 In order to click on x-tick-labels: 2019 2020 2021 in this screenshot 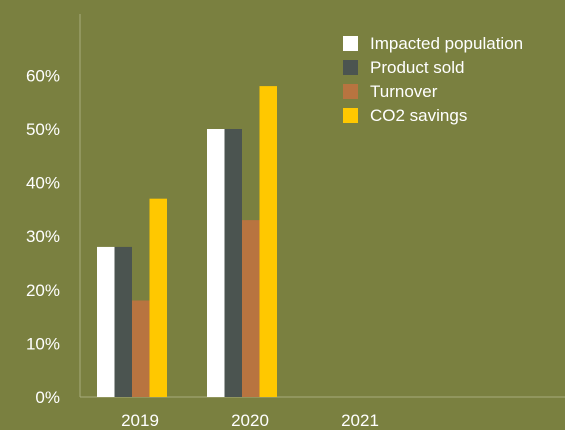, I will do `click(250, 420)`.